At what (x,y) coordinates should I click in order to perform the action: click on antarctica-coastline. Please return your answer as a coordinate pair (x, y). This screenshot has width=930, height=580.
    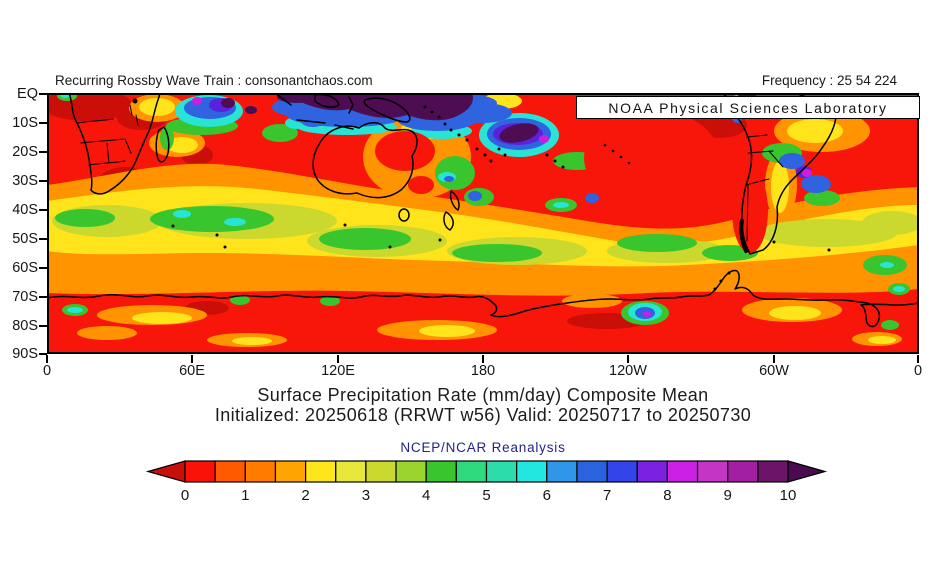
    Looking at the image, I should click on (483, 298).